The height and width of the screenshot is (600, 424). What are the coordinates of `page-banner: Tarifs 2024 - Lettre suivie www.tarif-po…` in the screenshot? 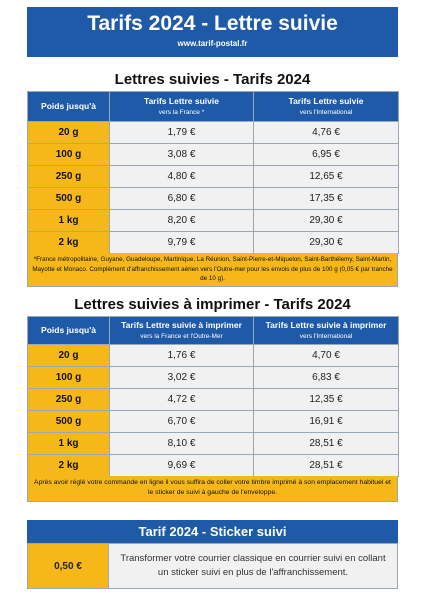 It's located at (212, 32).